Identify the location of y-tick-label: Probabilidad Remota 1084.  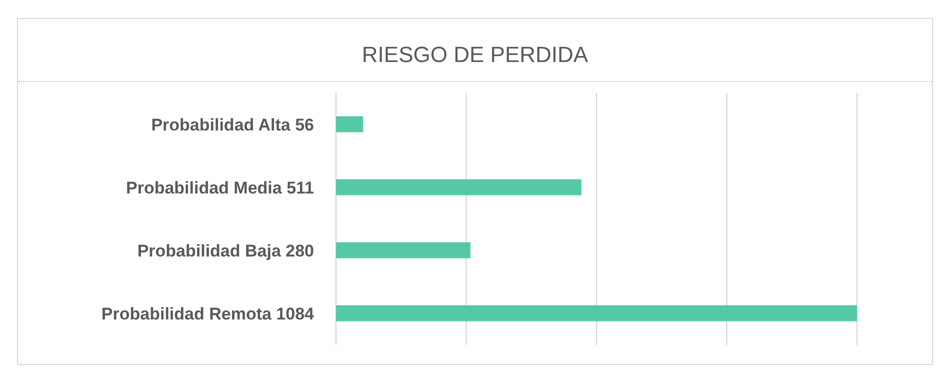
(208, 314).